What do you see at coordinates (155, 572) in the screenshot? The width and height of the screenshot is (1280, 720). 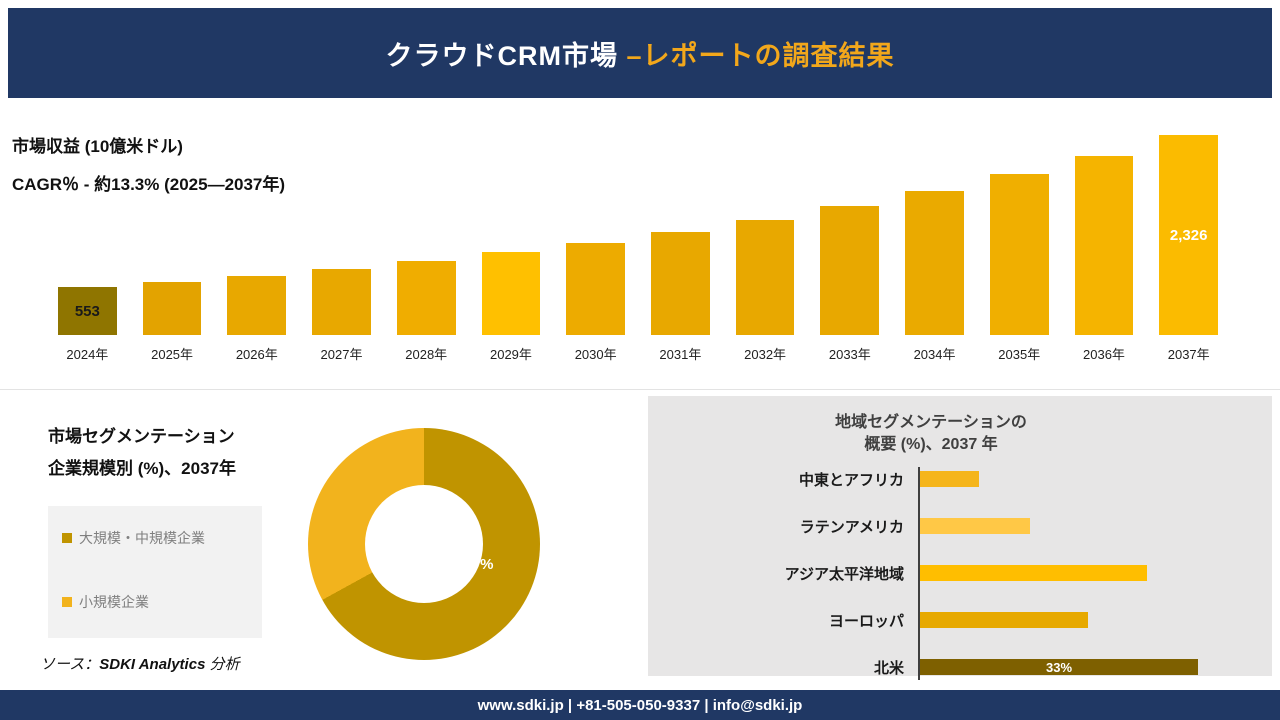 I see `company-size-legend: 大規模・中規模企業 小規模企業` at bounding box center [155, 572].